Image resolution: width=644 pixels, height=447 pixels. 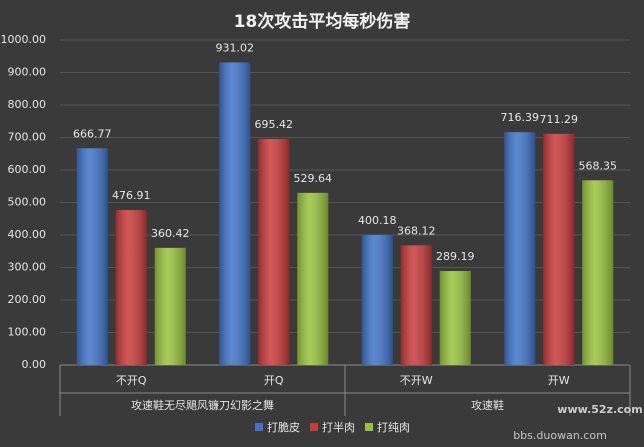 I want to click on data-label: 529.64, so click(x=313, y=178).